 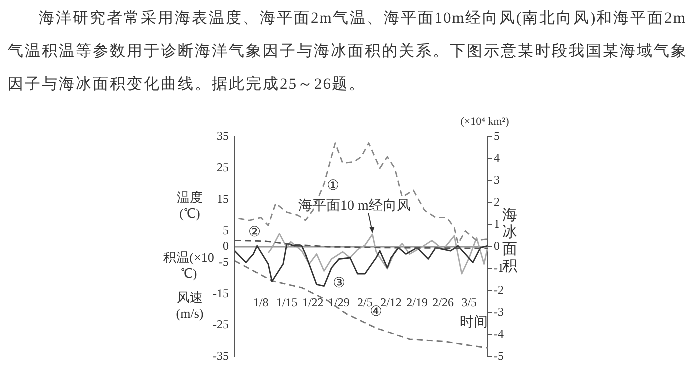 I want to click on text: 风速(m/s), so click(x=190, y=306).